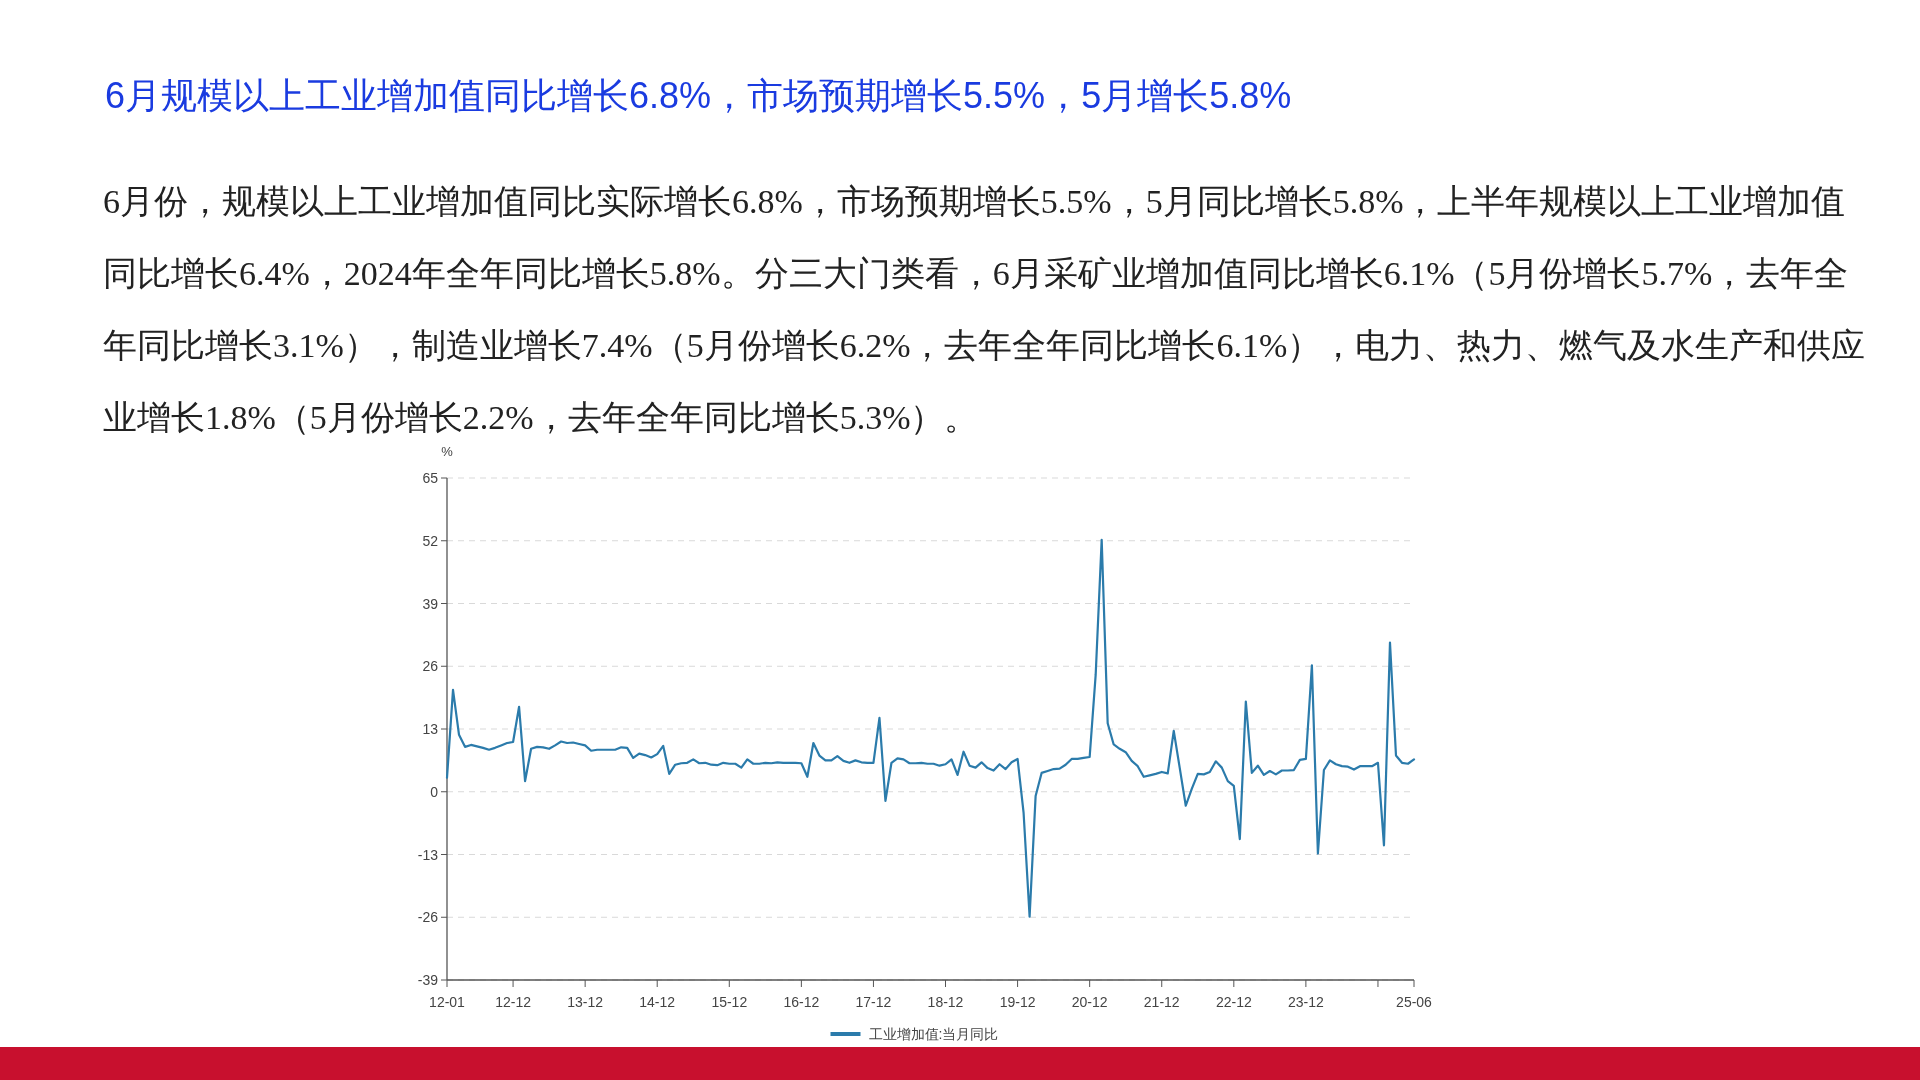 The width and height of the screenshot is (1920, 1080). Describe the element at coordinates (434, 791) in the screenshot. I see `y-tick-label: 0` at that location.